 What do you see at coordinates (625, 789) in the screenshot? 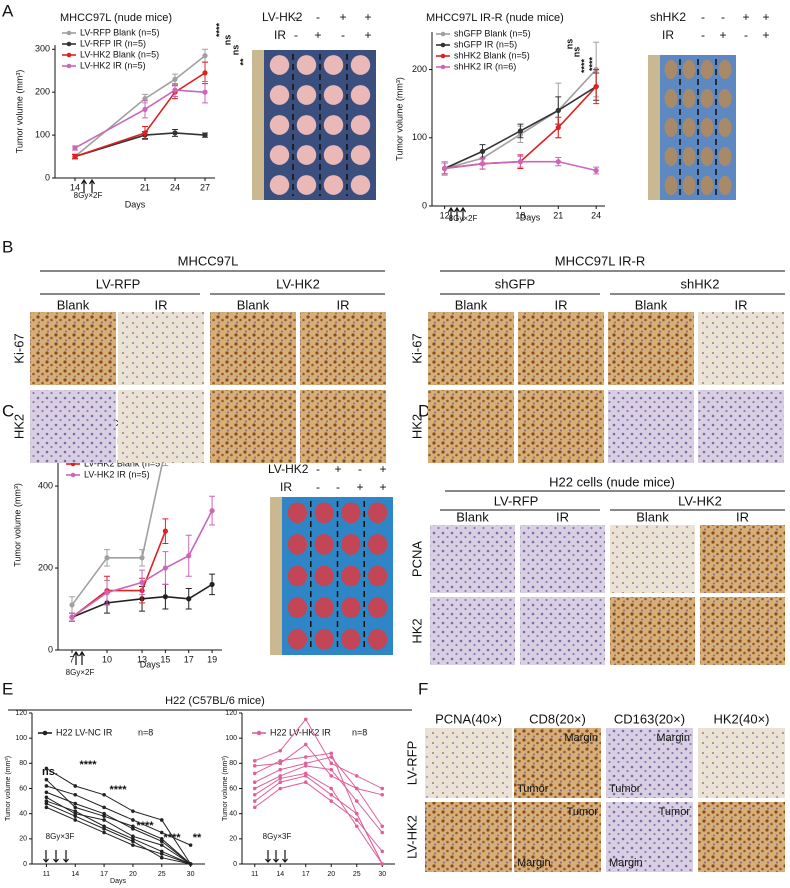
I see `overlay-label: Tumor` at bounding box center [625, 789].